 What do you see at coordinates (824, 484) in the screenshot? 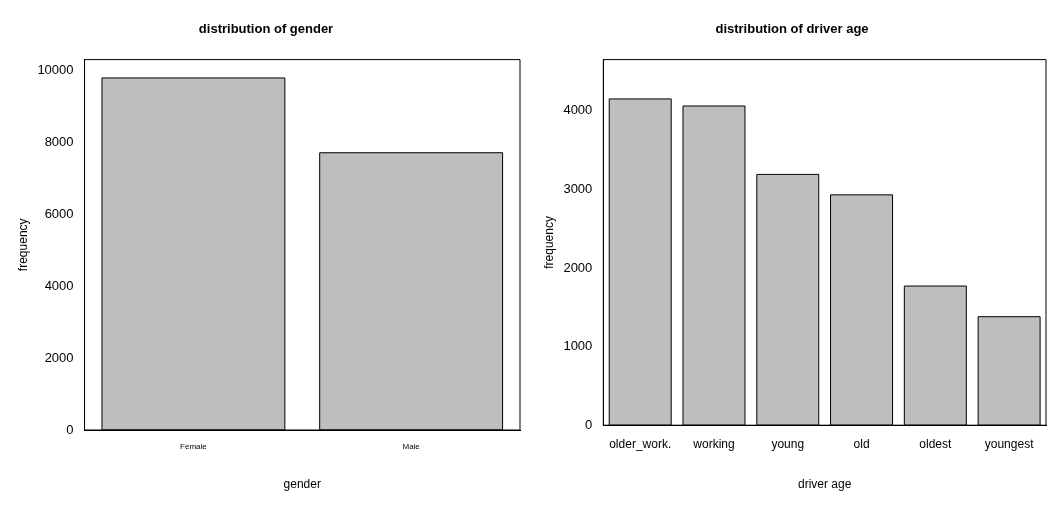
I see `x-axis-title: driver age` at bounding box center [824, 484].